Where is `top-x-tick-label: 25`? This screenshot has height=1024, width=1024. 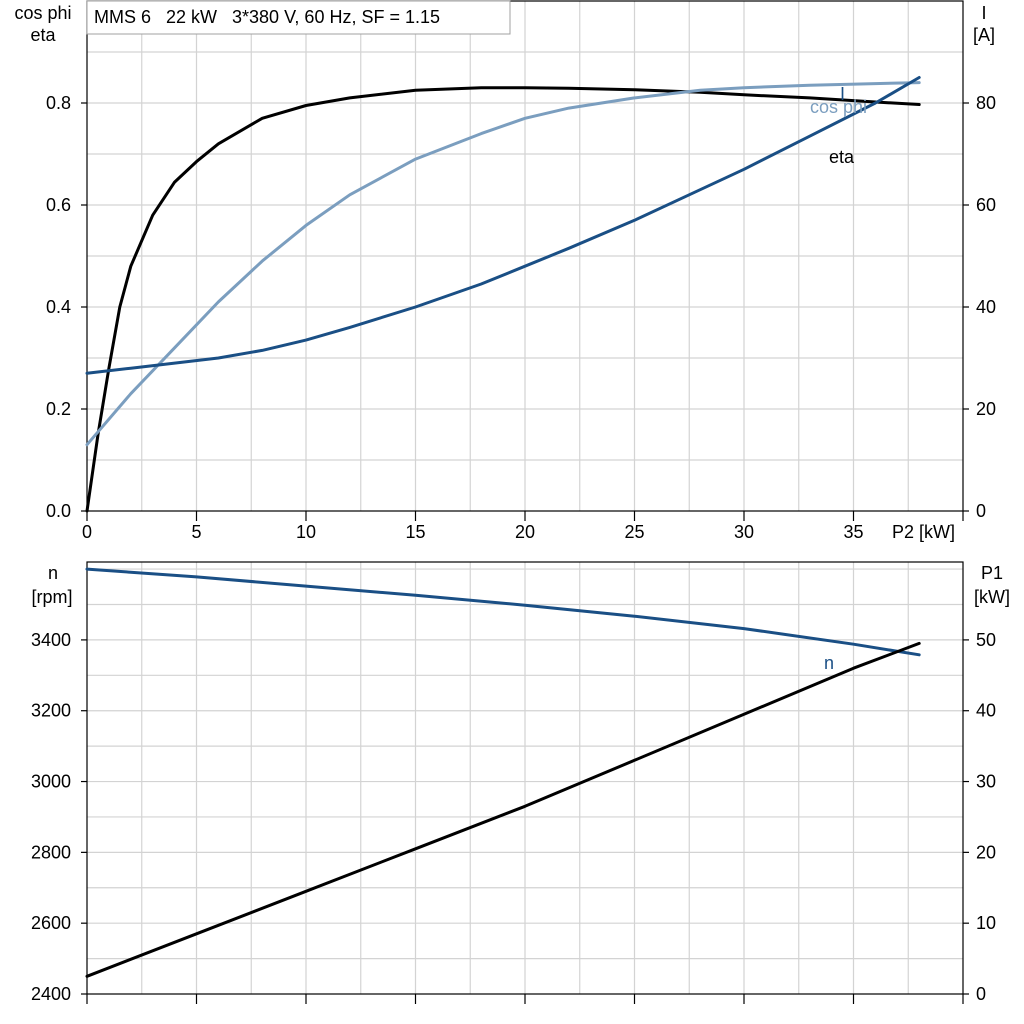 top-x-tick-label: 25 is located at coordinates (634, 532).